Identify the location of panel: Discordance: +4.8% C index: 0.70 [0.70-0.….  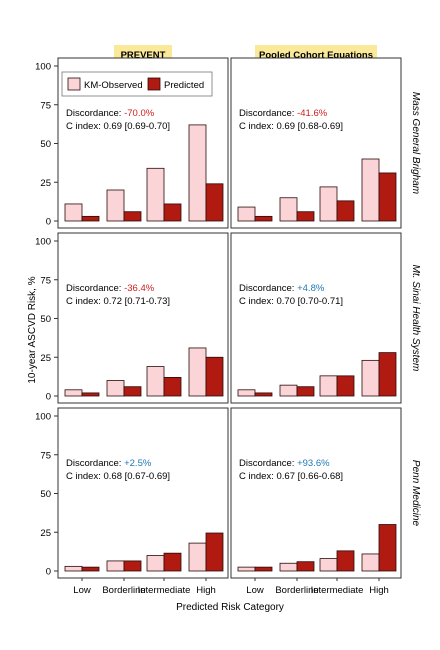
(316, 318).